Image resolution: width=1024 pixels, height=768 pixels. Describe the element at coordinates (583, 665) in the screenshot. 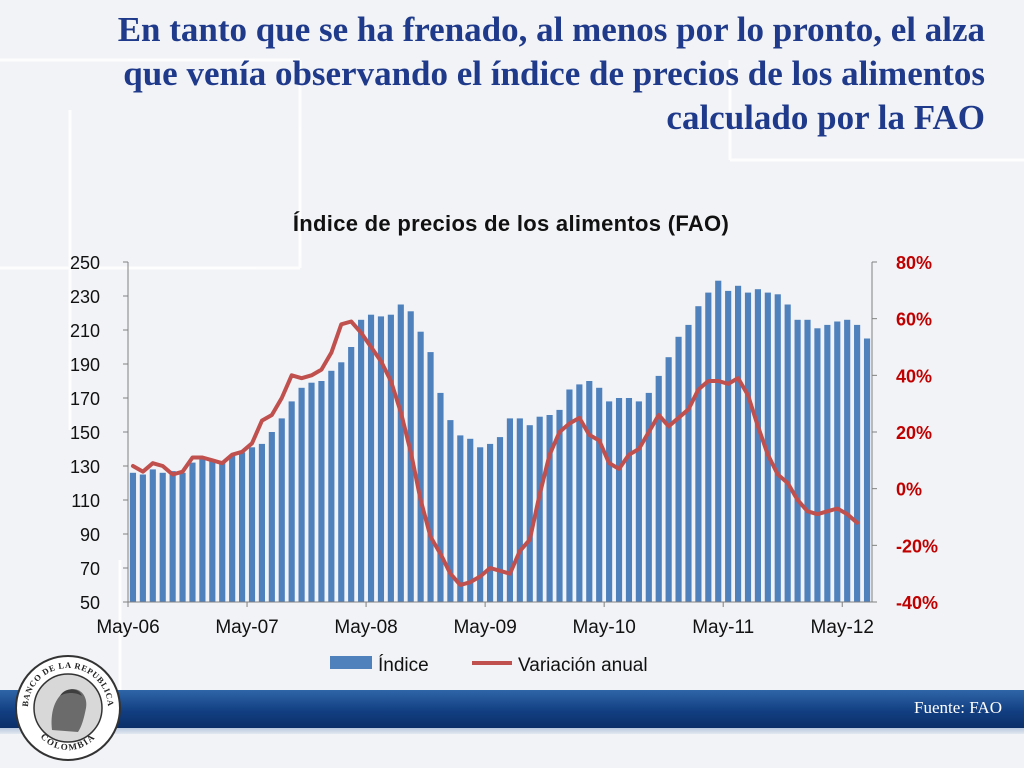

I see `legend-label-line: Variación anual` at that location.